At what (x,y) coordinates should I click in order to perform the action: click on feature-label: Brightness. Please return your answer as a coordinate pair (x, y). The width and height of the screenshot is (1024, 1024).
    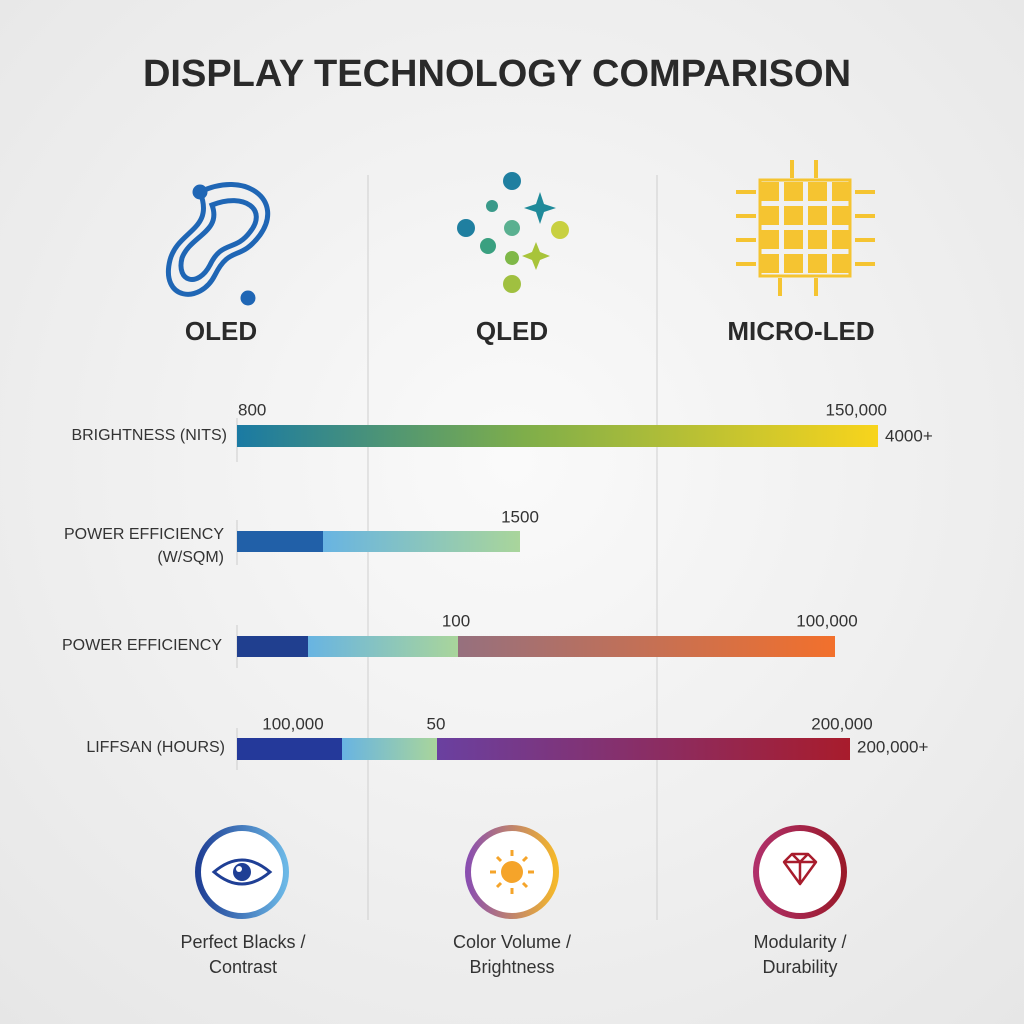
    Looking at the image, I should click on (511, 967).